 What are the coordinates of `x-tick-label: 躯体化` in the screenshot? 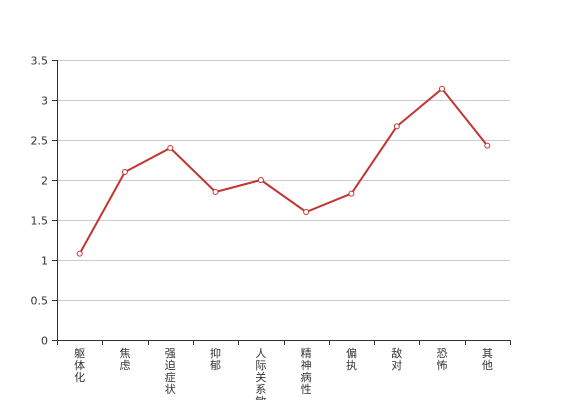 It's located at (79, 365).